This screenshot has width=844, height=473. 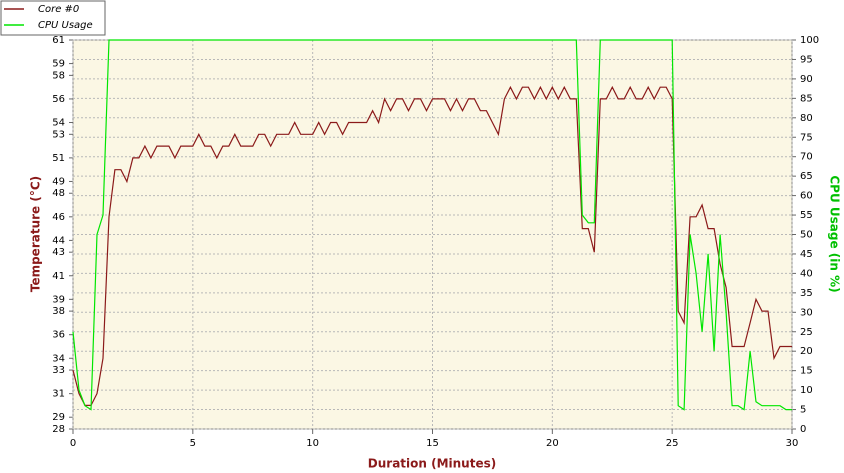 What do you see at coordinates (58, 64) in the screenshot?
I see `y-tick-label: 59` at bounding box center [58, 64].